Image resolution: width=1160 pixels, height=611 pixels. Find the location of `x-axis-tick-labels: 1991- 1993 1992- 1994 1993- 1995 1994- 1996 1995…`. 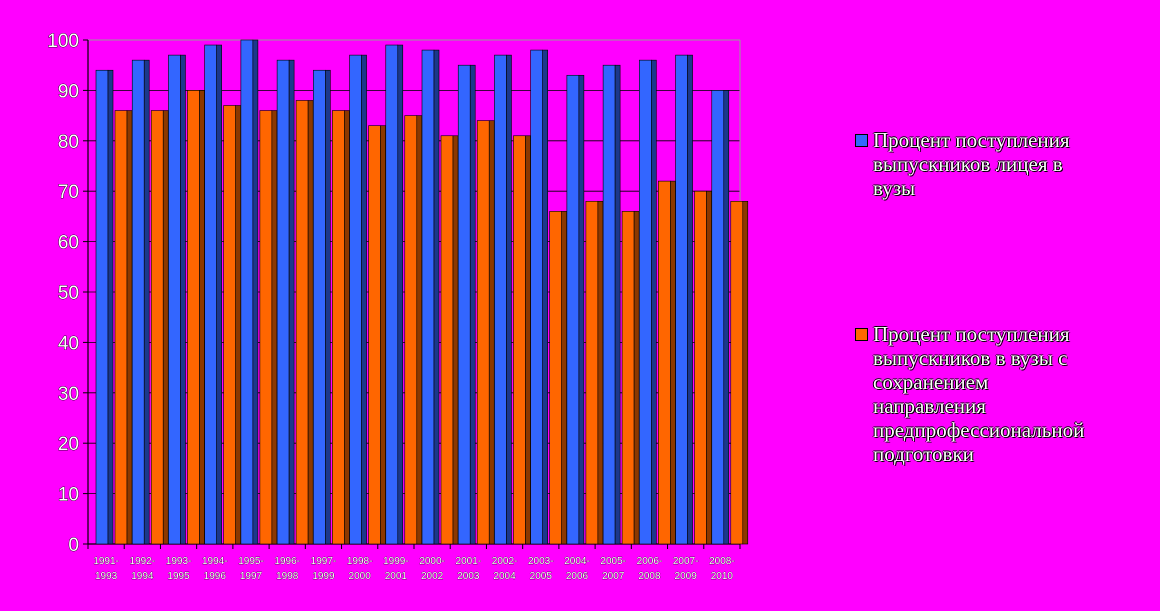

x-axis-tick-labels: 1991- 1993 1992- 1994 1993- 1995 1994- 1996 1995… is located at coordinates (414, 569).